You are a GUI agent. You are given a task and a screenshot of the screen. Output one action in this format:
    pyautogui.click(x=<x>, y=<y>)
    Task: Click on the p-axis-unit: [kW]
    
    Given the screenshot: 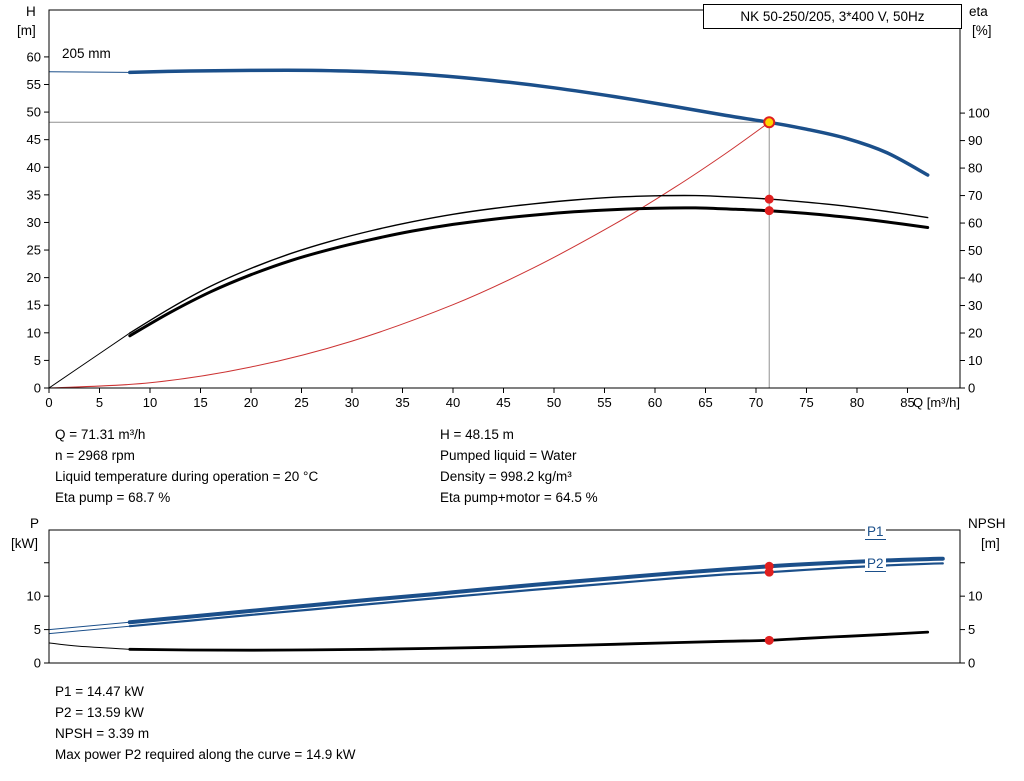 What is the action you would take?
    pyautogui.click(x=24, y=543)
    